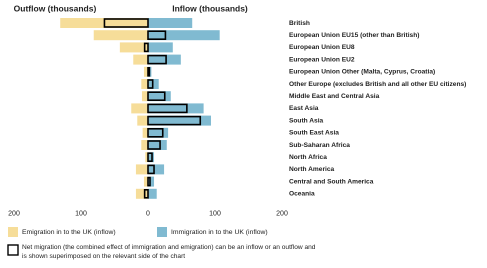  I want to click on category-label: Middle East and Central Asia, so click(334, 96).